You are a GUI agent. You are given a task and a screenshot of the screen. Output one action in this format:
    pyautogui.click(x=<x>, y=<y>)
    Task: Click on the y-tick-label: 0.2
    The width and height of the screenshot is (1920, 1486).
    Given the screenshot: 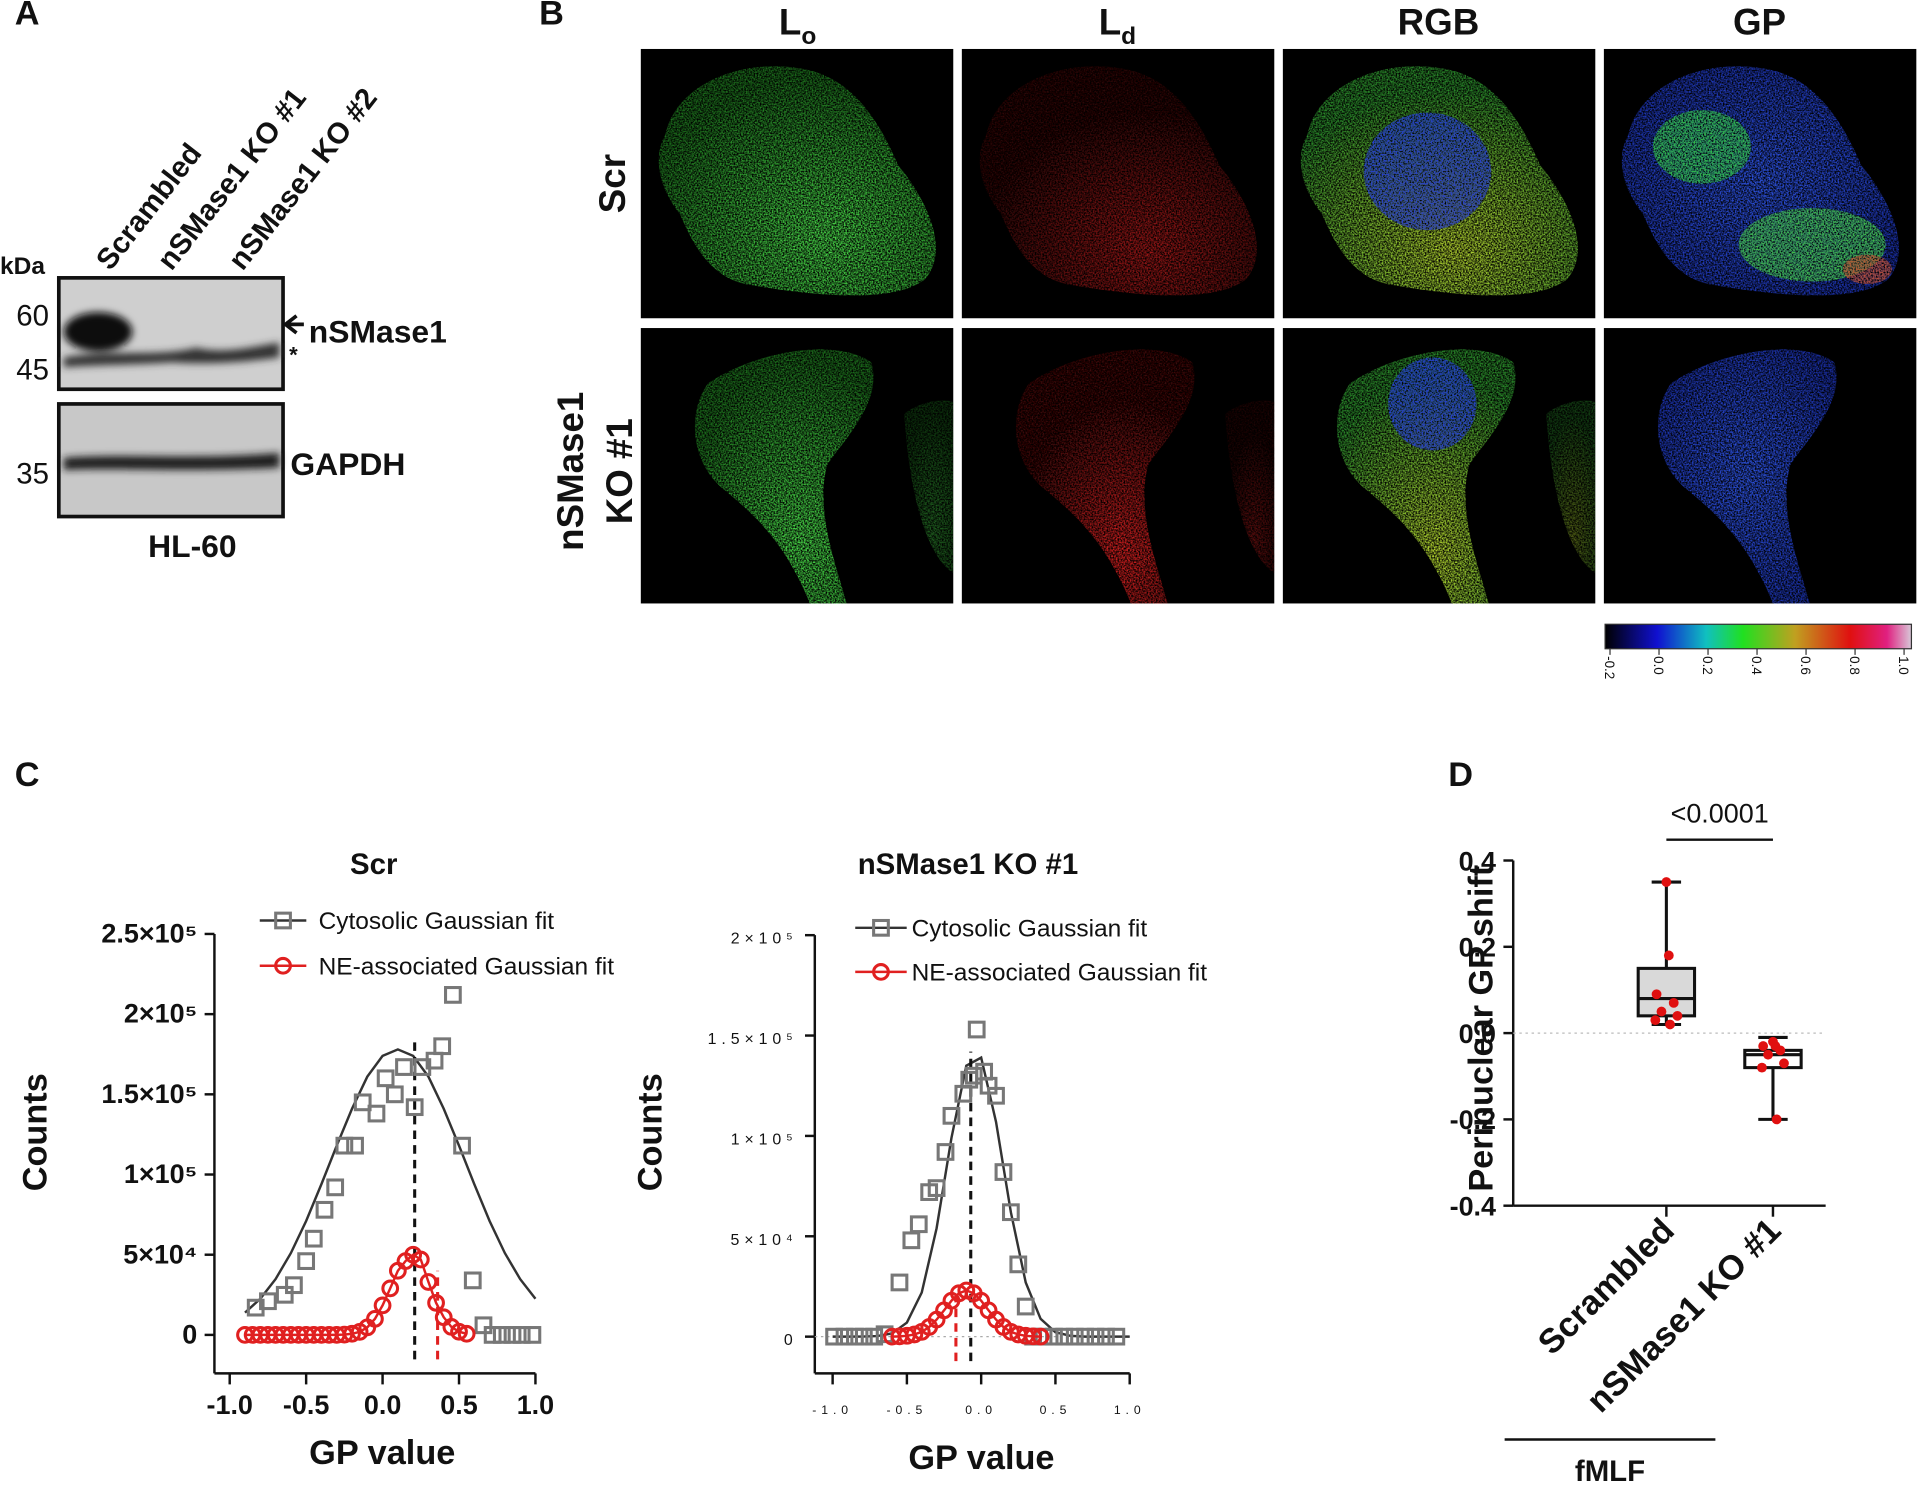 What is the action you would take?
    pyautogui.click(x=1477, y=948)
    